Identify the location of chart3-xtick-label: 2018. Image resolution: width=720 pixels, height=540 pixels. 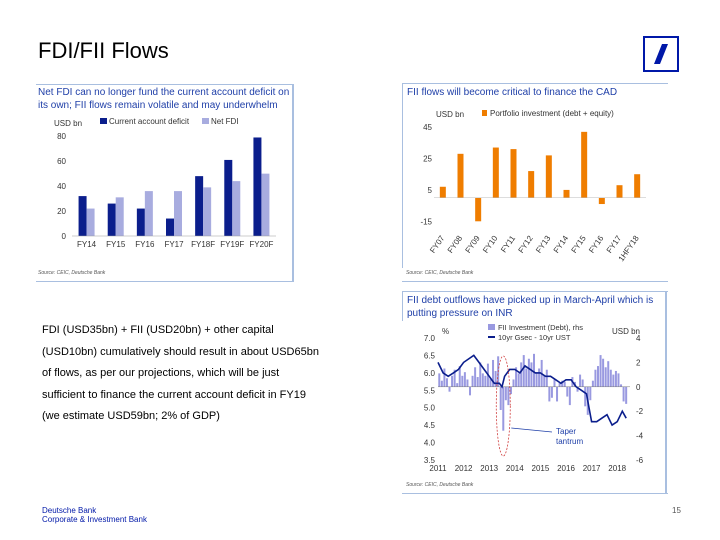
(617, 468).